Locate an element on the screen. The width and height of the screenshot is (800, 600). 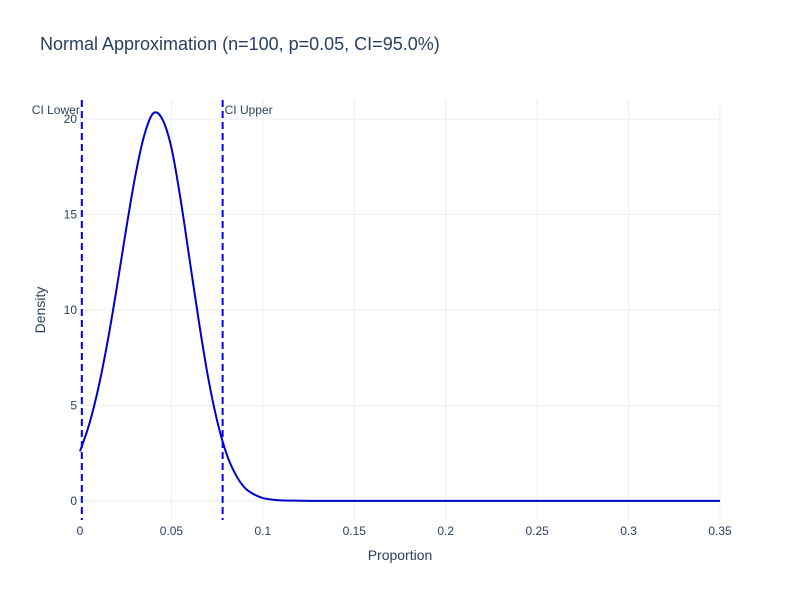
y-tick-label: 10 is located at coordinates (71, 310).